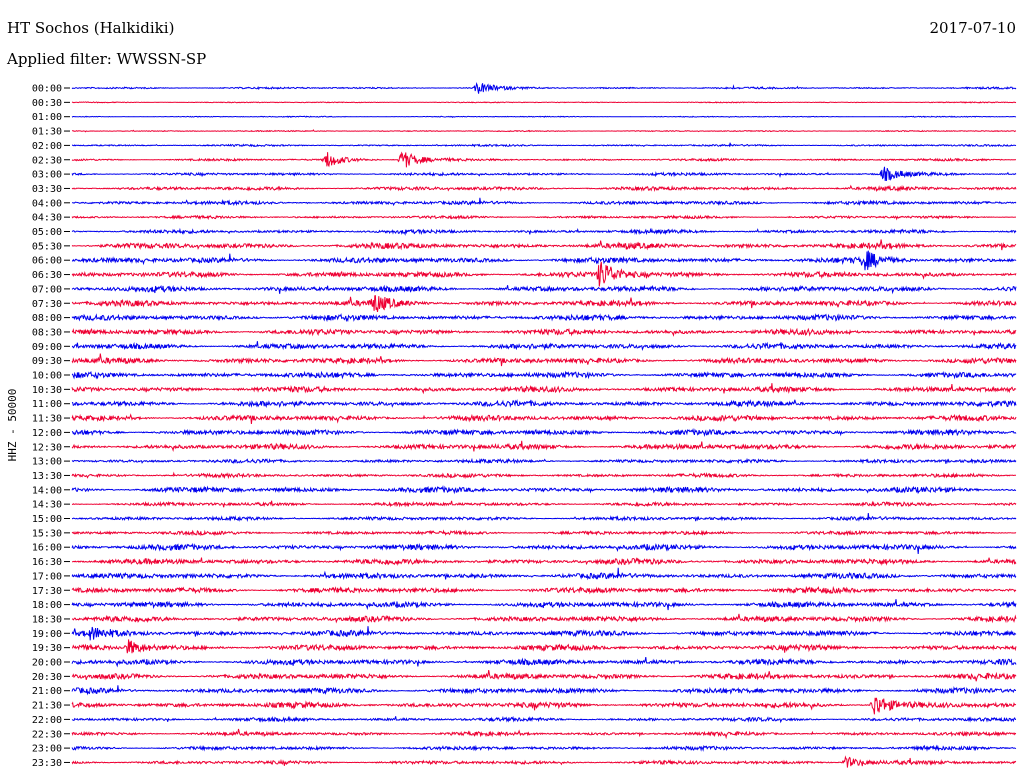 The height and width of the screenshot is (780, 1024). I want to click on applied-filter: Applied filter: WWSSN-SP, so click(107, 59).